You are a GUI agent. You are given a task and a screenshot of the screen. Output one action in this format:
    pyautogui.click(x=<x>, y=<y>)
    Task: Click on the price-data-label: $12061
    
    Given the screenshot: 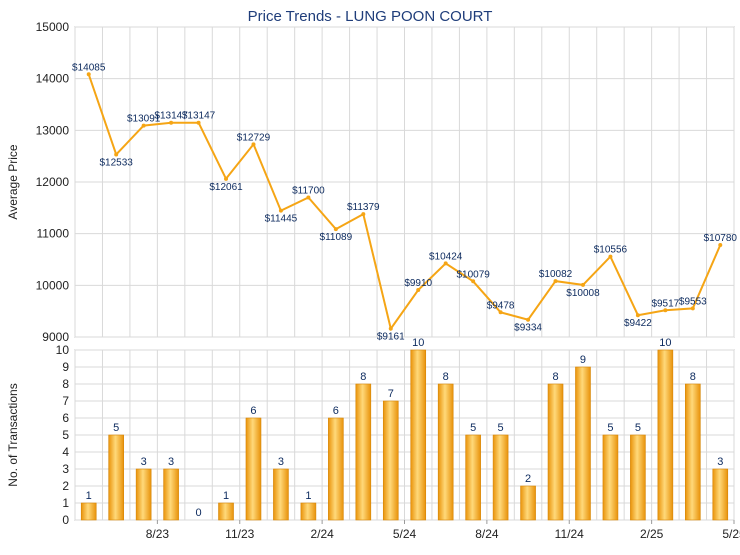 What is the action you would take?
    pyautogui.click(x=226, y=187)
    